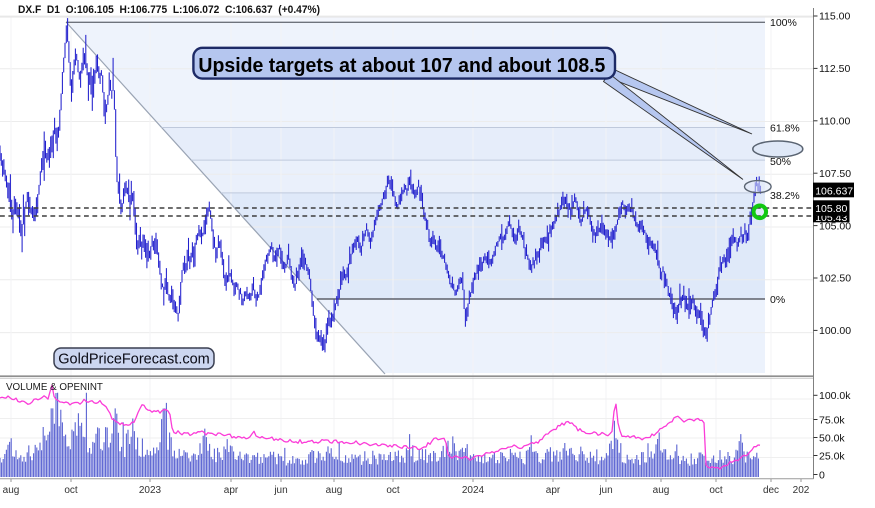 This screenshot has width=875, height=508. I want to click on svg-text: dec, so click(771, 490).